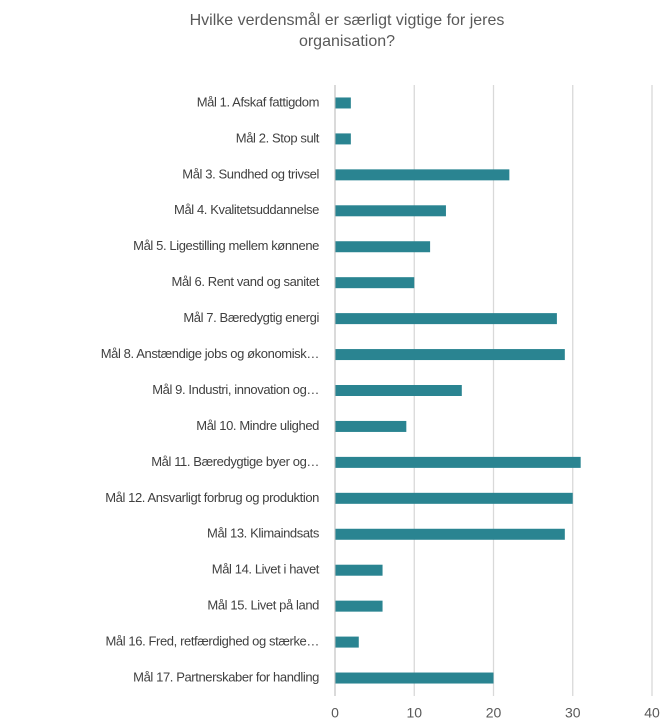 This screenshot has width=666, height=726. I want to click on y-tick-label: Mål 5. Ligestilling mellem kønnene, so click(226, 245).